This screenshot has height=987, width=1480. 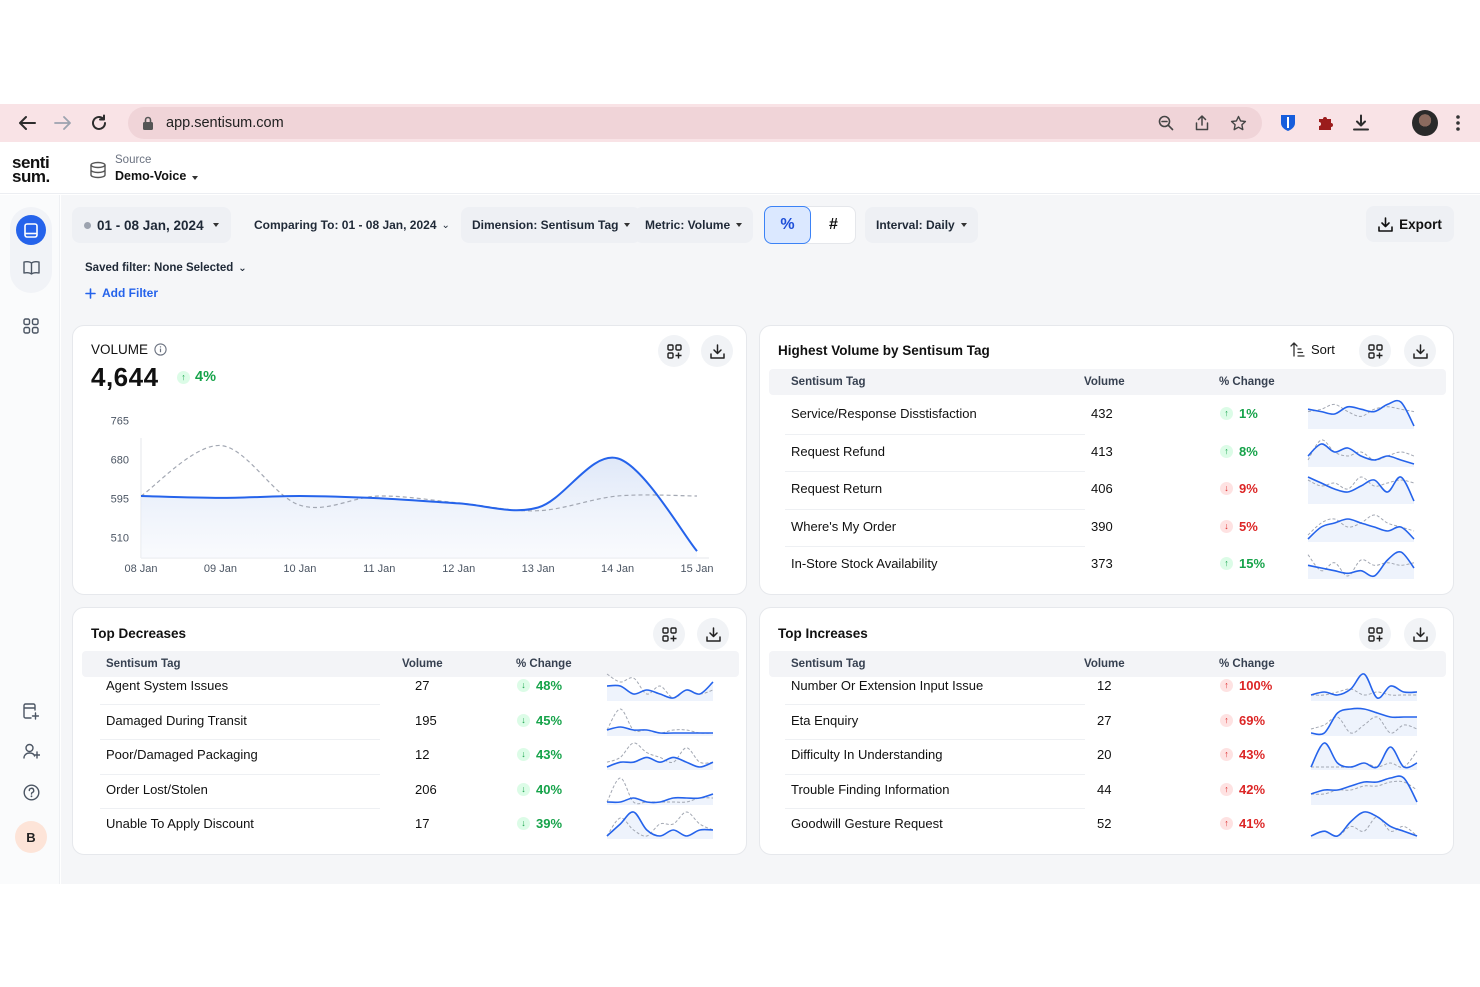 I want to click on table-row: Request Refund 413 ↑ 8%, so click(x=1111, y=452).